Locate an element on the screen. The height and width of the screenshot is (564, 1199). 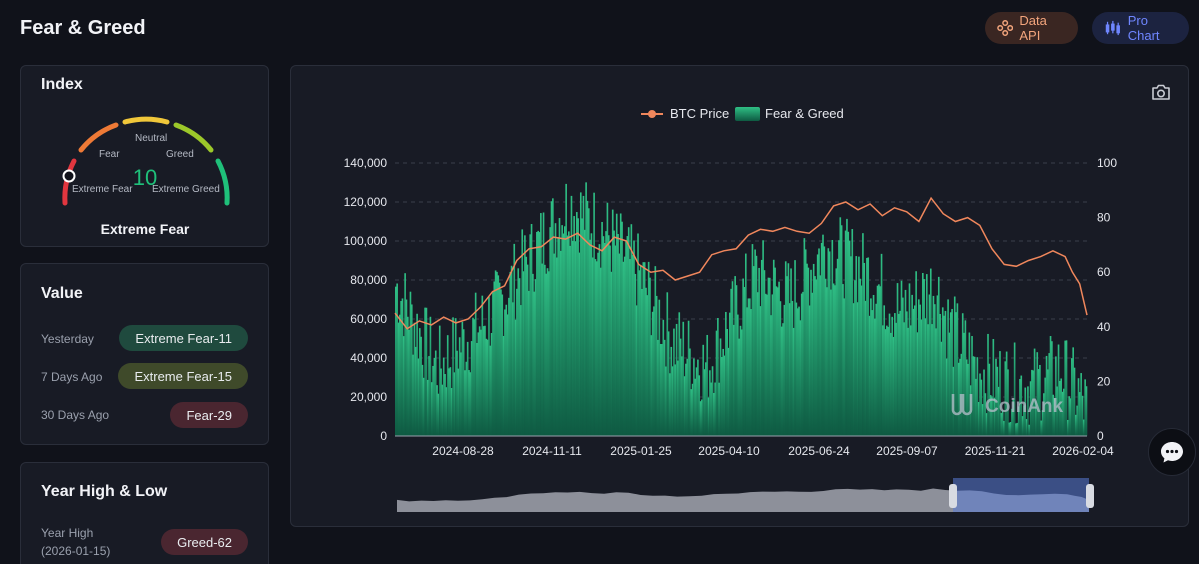
year-card-title: Year High & Low is located at coordinates (104, 491).